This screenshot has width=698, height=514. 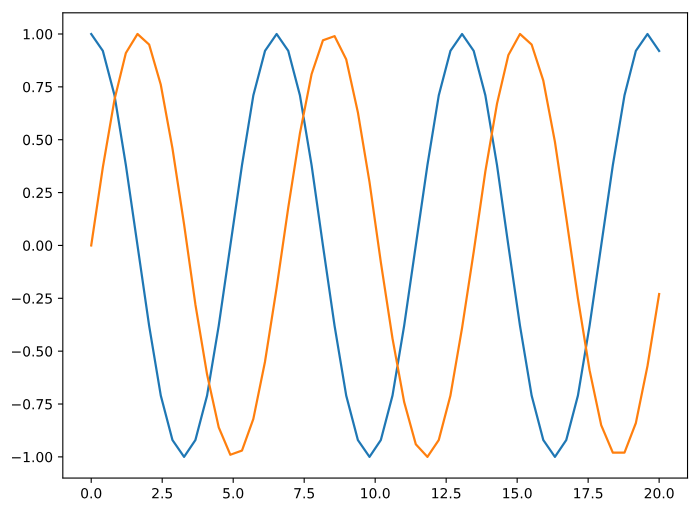 What do you see at coordinates (37, 245) in the screenshot?
I see `y-tick-label: 0.00` at bounding box center [37, 245].